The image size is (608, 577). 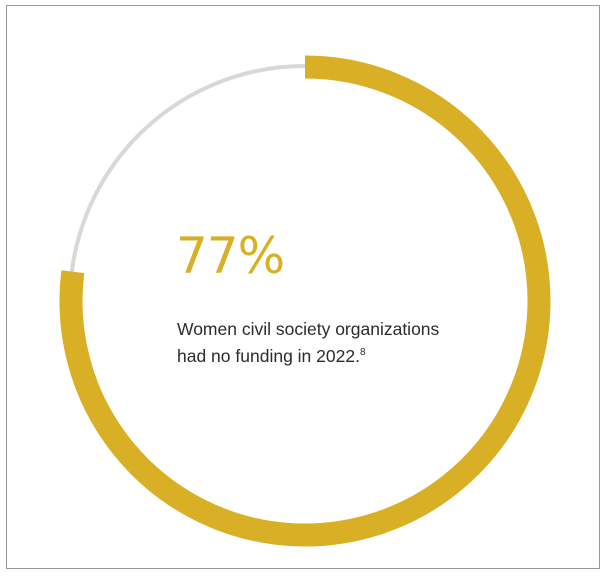 What do you see at coordinates (308, 329) in the screenshot?
I see `caption-line-1: Women civil society organizations` at bounding box center [308, 329].